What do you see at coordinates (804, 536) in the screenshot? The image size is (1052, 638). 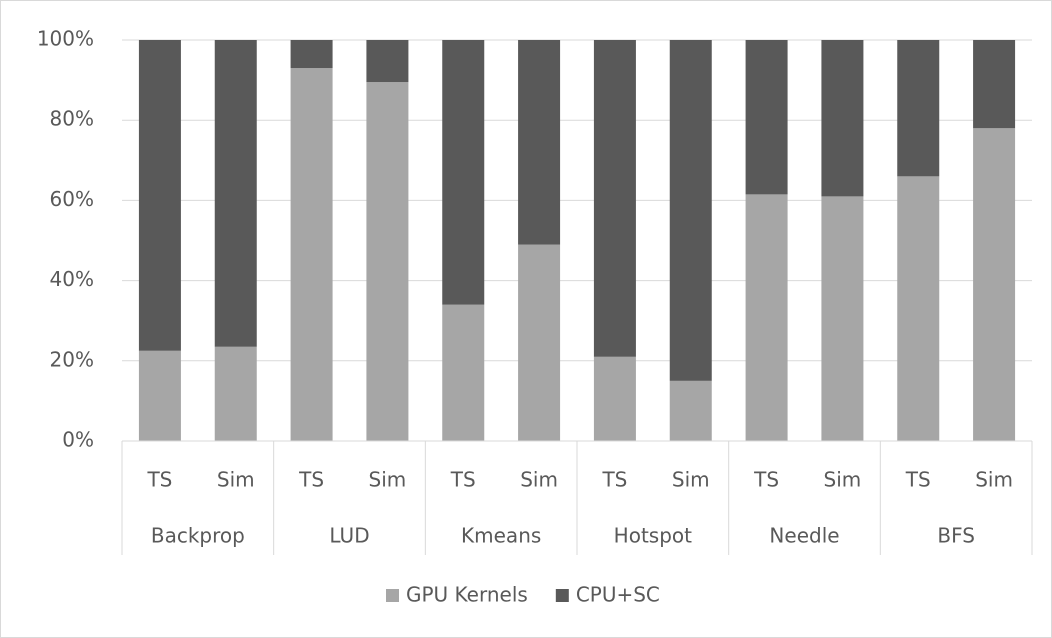 I see `group-label: Needle` at bounding box center [804, 536].